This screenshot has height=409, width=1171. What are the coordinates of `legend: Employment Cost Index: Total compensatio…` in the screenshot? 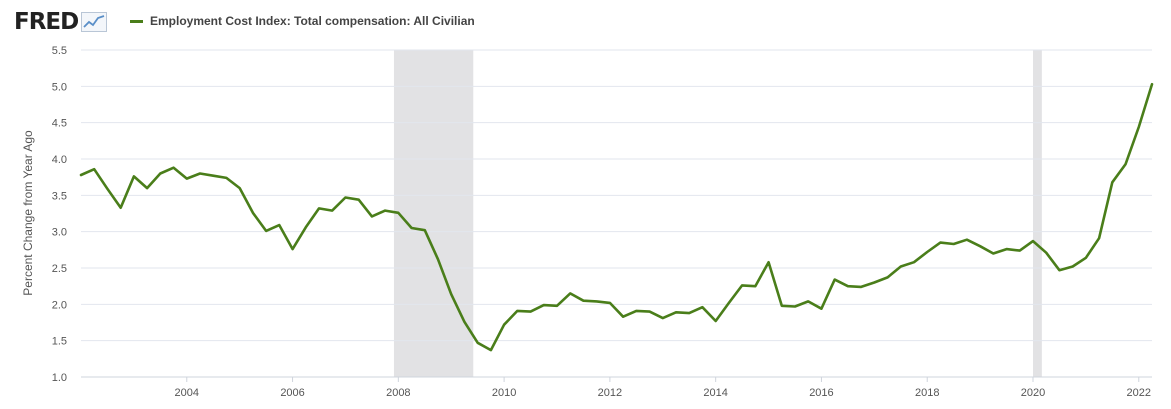 It's located at (302, 21).